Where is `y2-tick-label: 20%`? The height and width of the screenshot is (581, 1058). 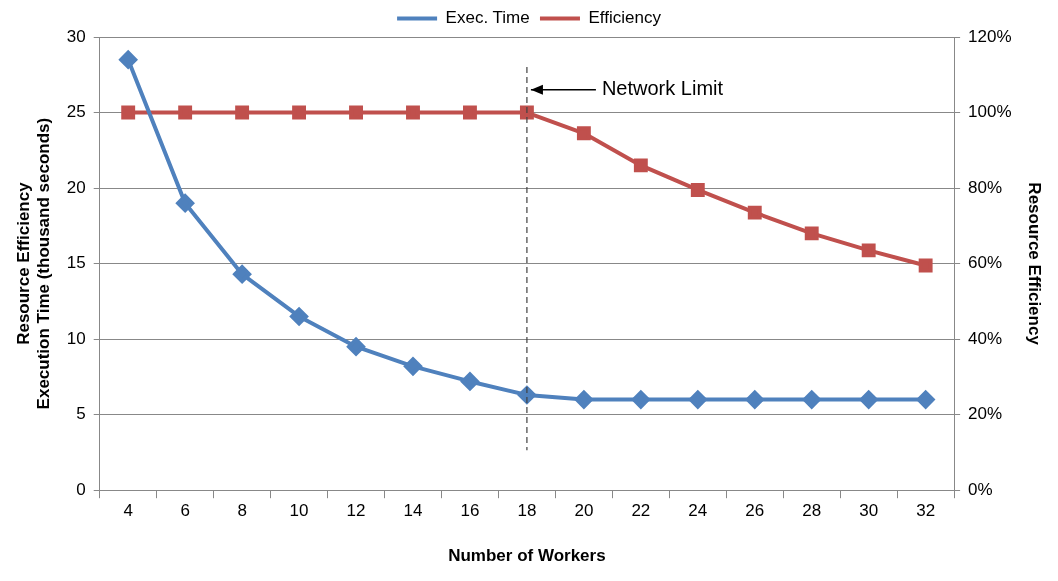
y2-tick-label: 20% is located at coordinates (985, 414).